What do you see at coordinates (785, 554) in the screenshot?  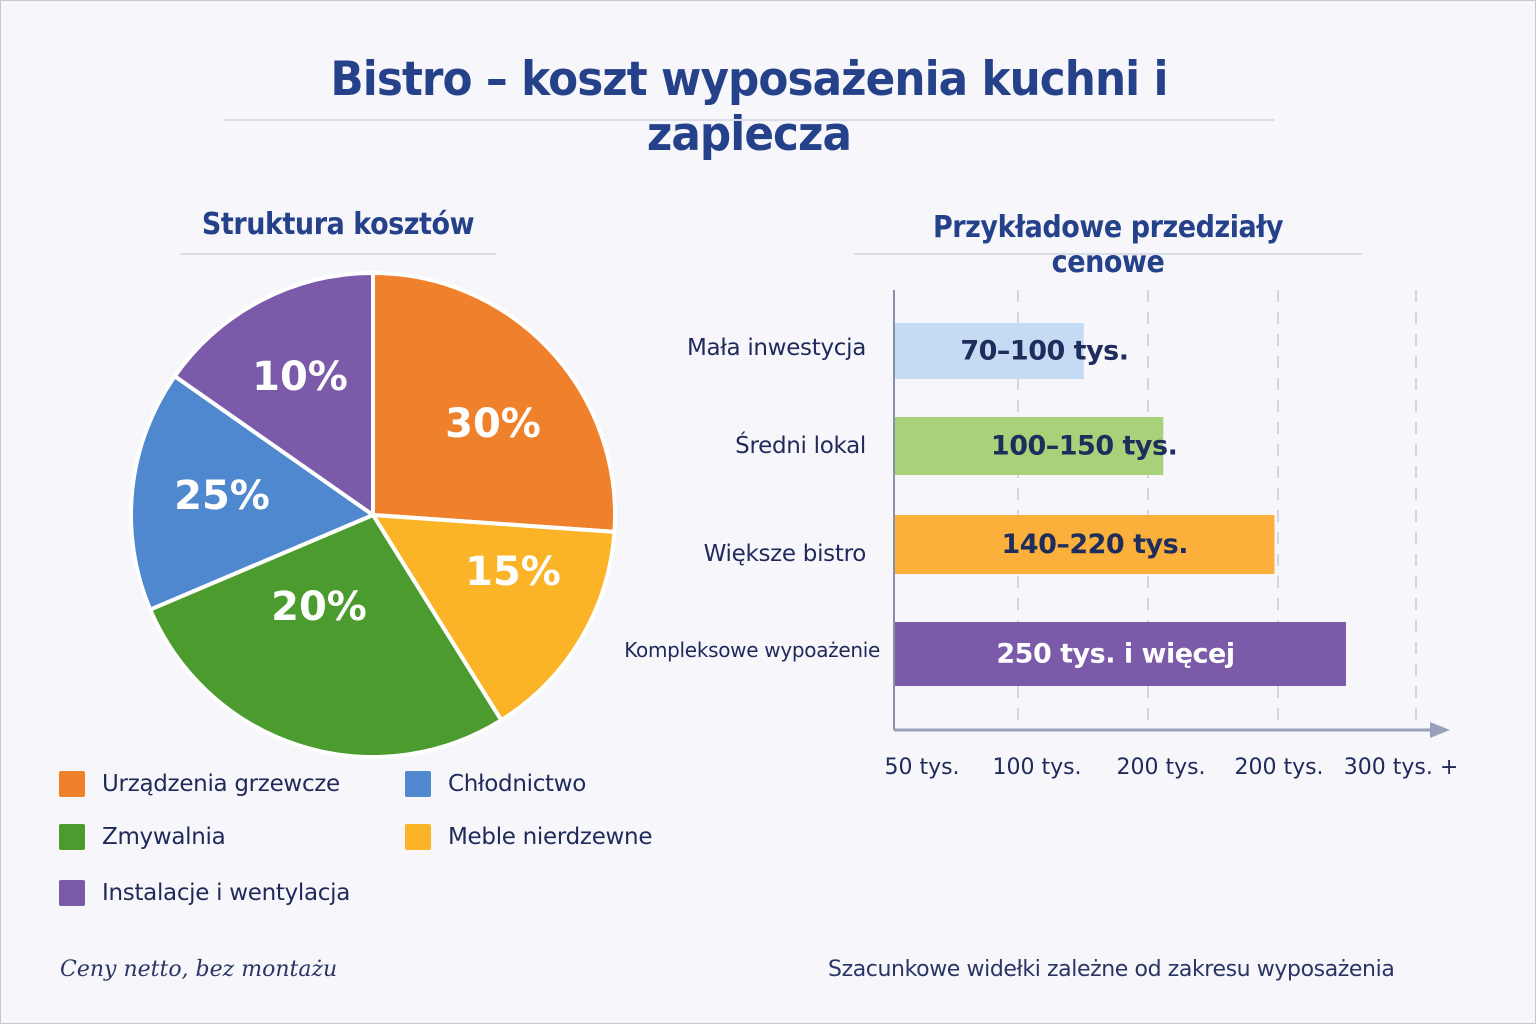 I see `bar-category-label: Większe bistro` at bounding box center [785, 554].